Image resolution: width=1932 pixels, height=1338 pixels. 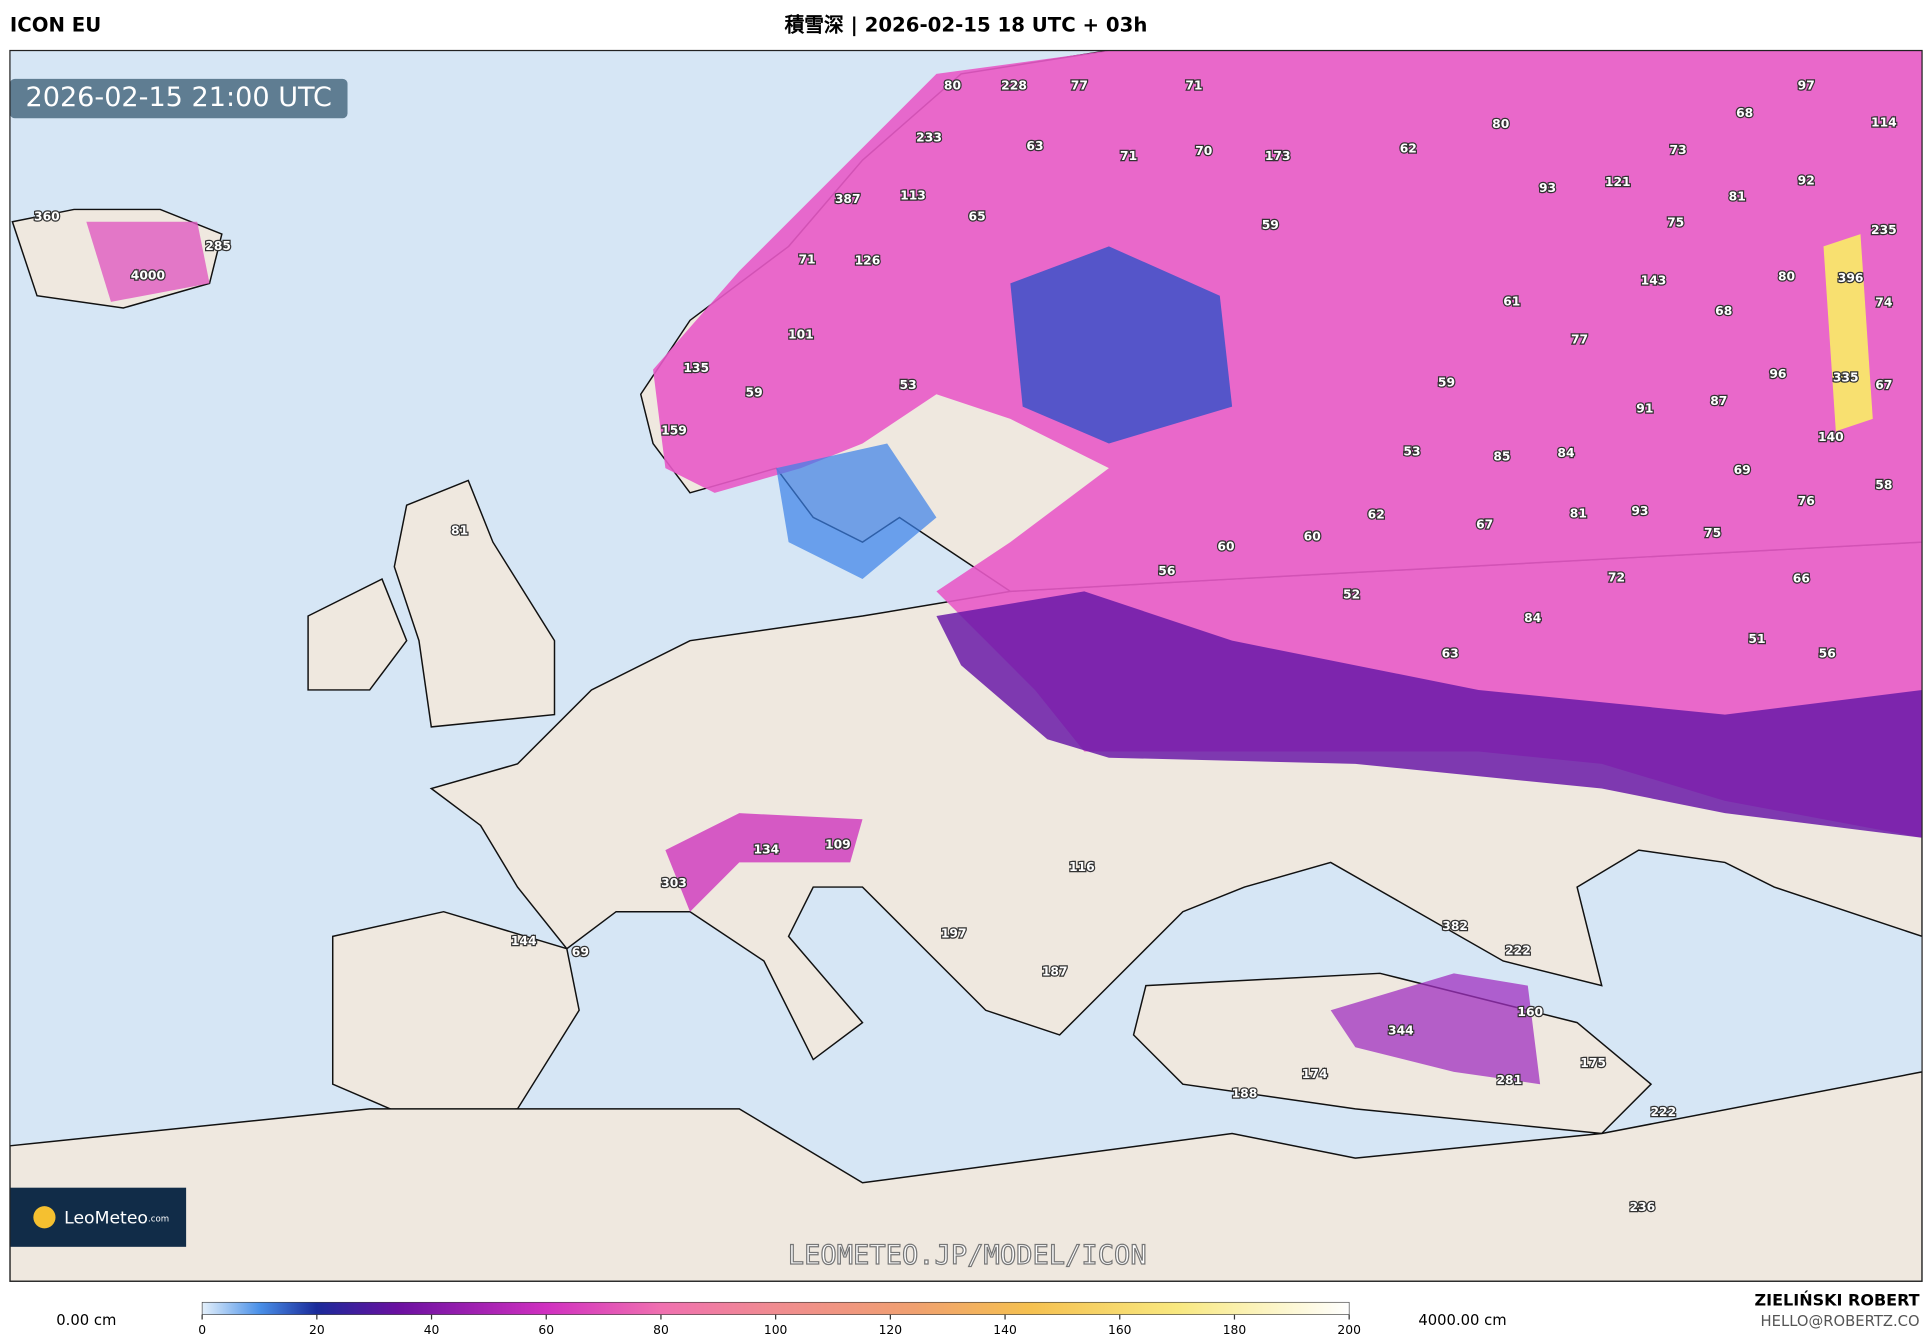 I want to click on snow-depth-label: 188, so click(x=1245, y=1094).